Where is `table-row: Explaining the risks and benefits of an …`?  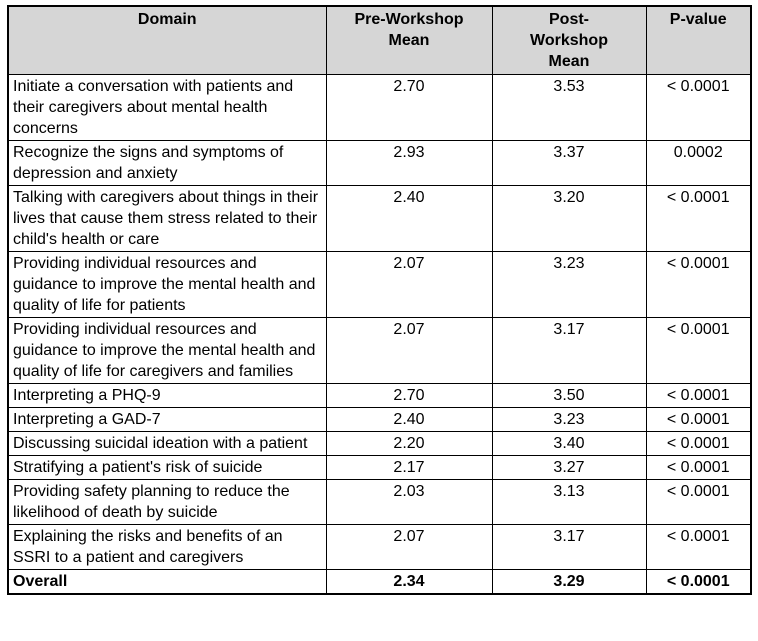
table-row: Explaining the risks and benefits of an … is located at coordinates (379, 547).